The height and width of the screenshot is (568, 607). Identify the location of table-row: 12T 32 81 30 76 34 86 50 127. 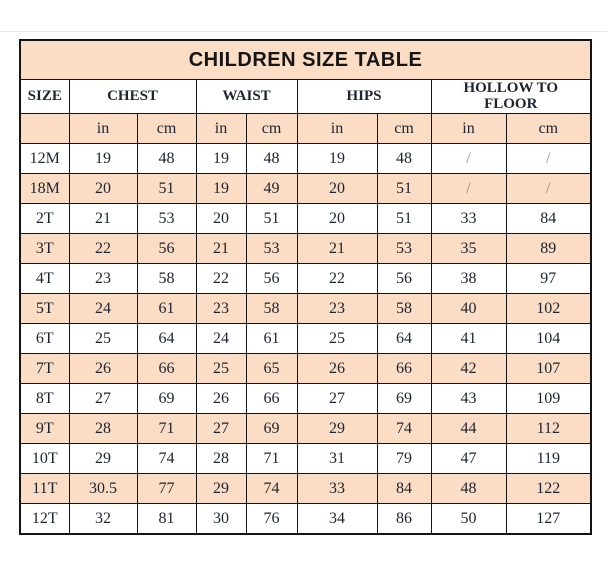
(305, 519).